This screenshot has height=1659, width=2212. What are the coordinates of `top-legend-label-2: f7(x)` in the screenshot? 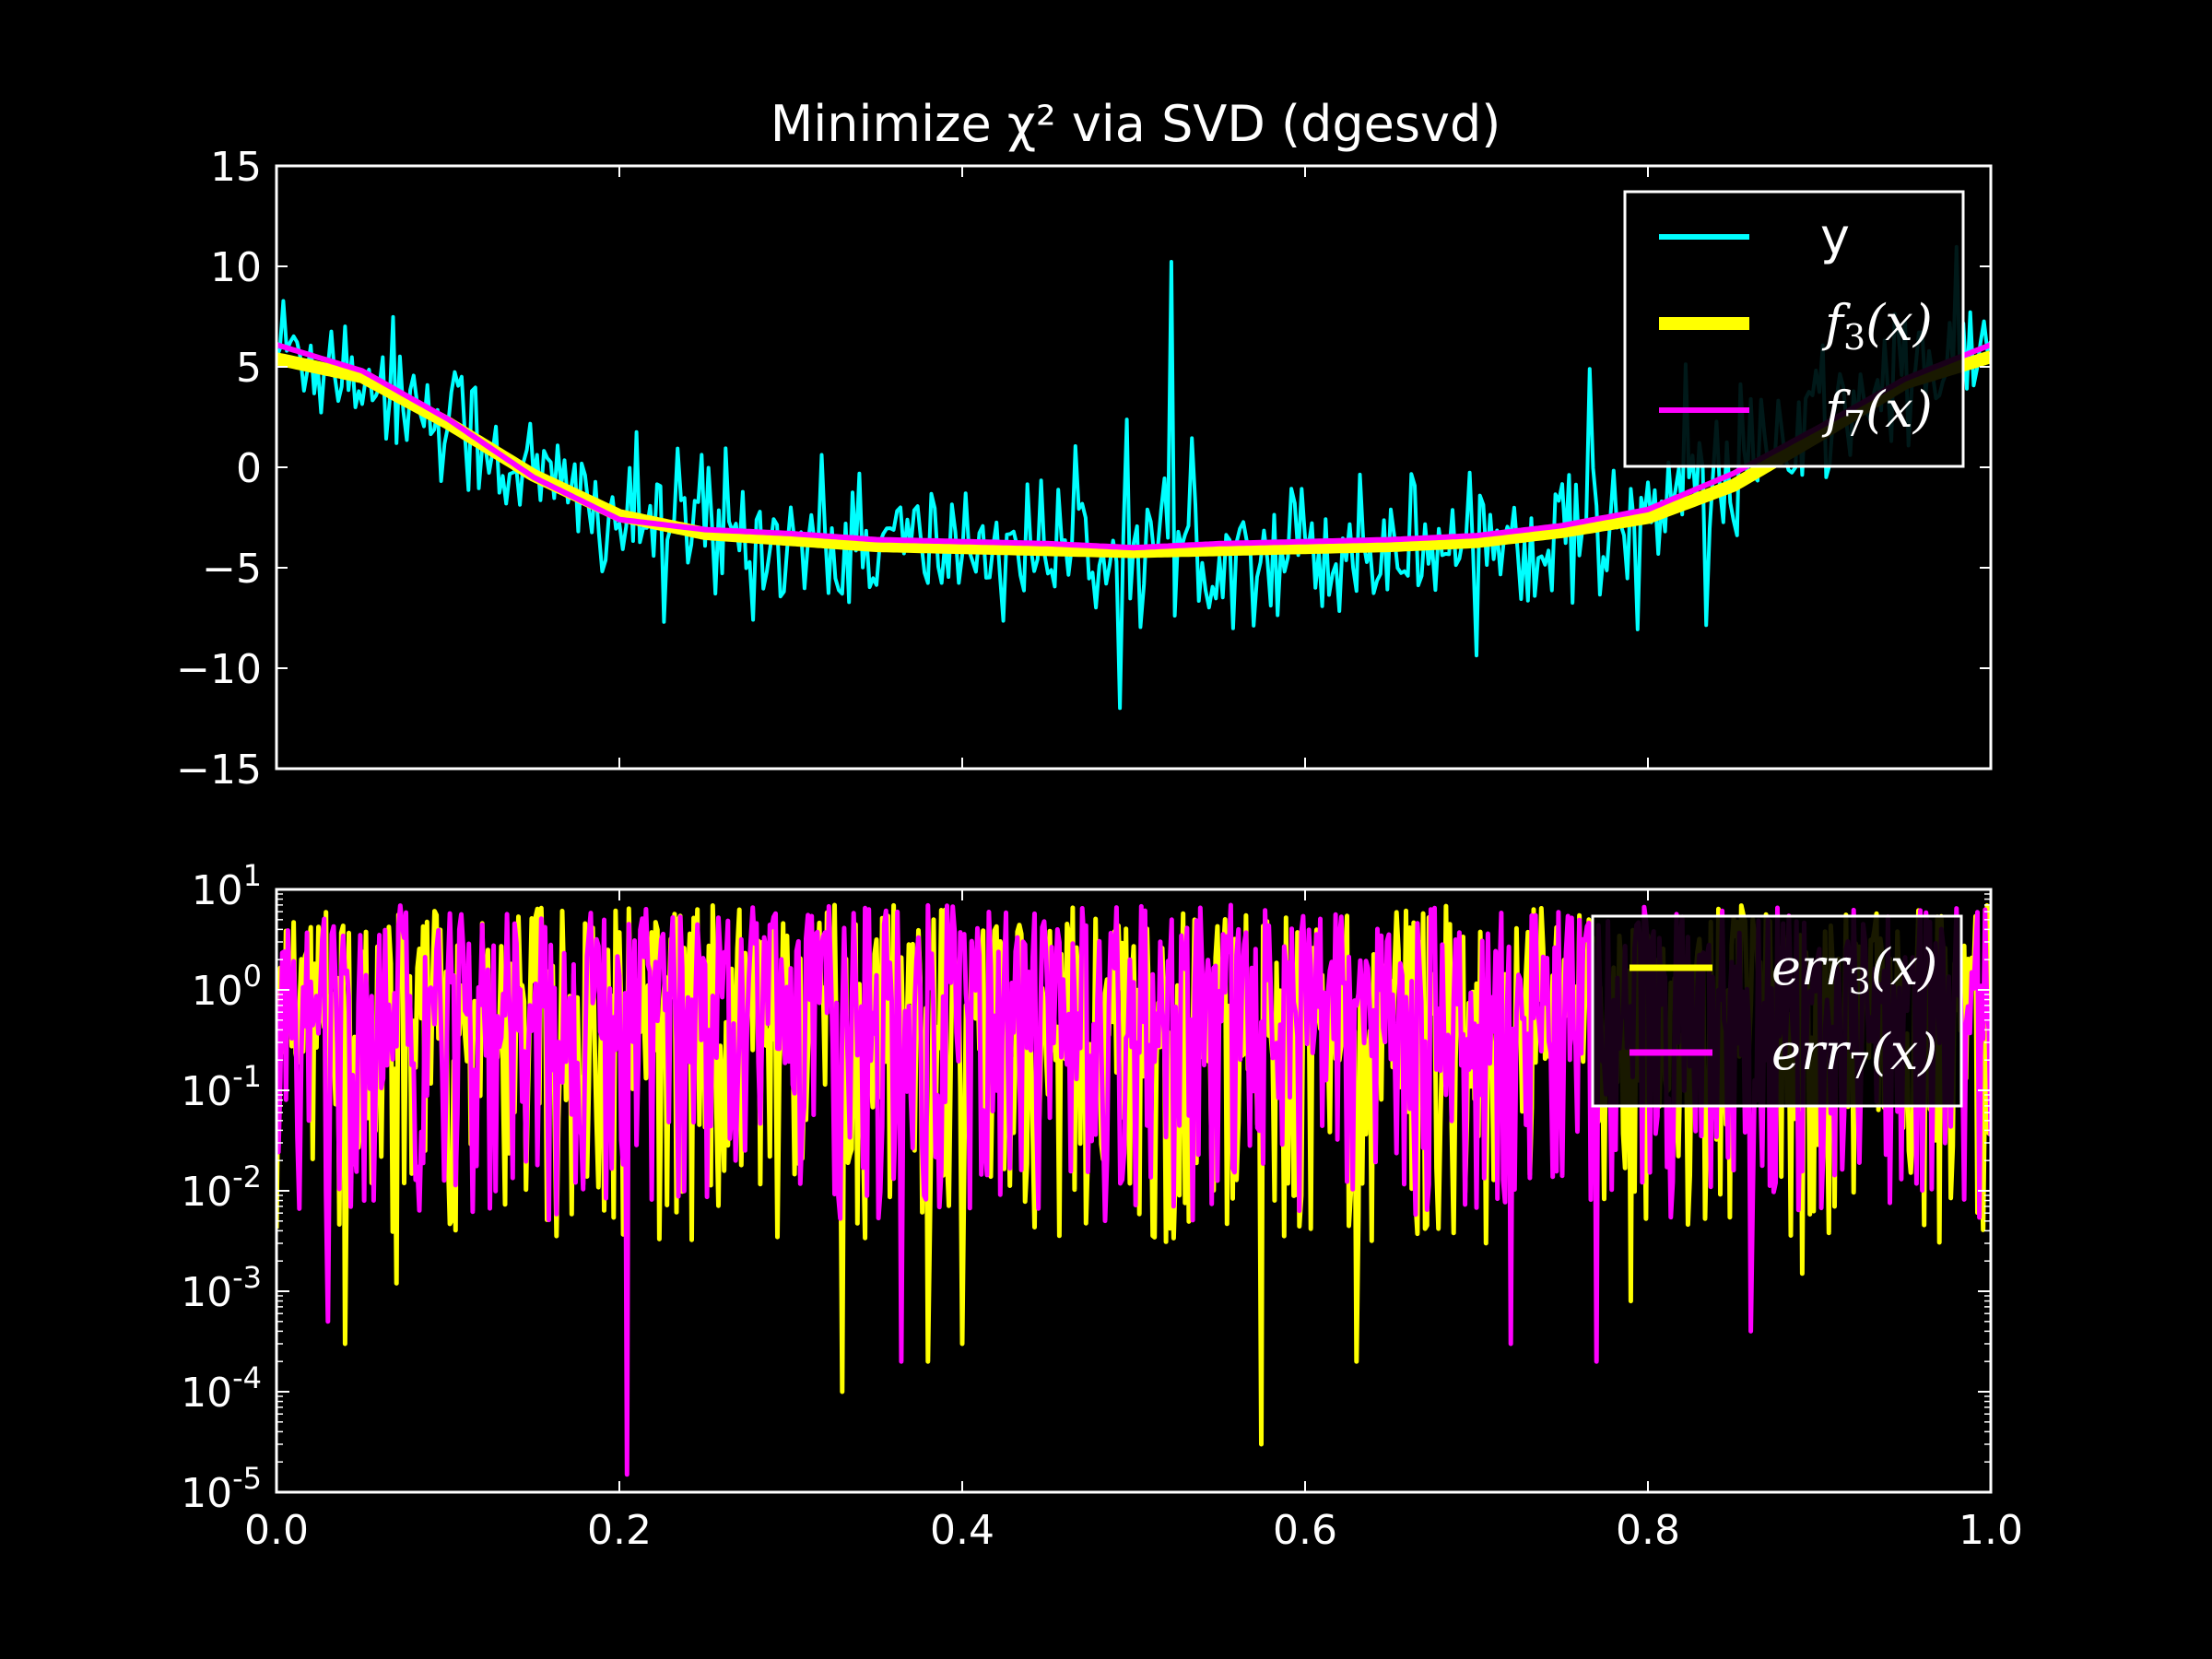 It's located at (1877, 412).